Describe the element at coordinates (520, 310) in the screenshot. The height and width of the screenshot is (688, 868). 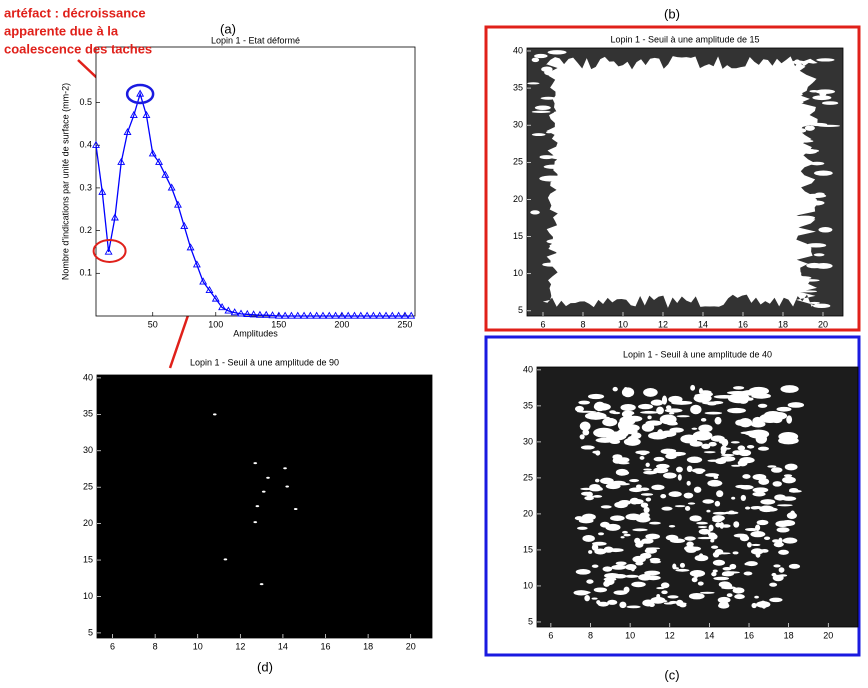
I see `y-tick-label: 5` at that location.